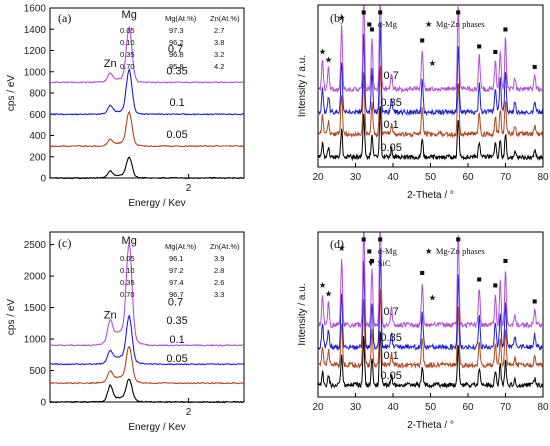  I want to click on y-tick-label: 400, so click(37, 136).